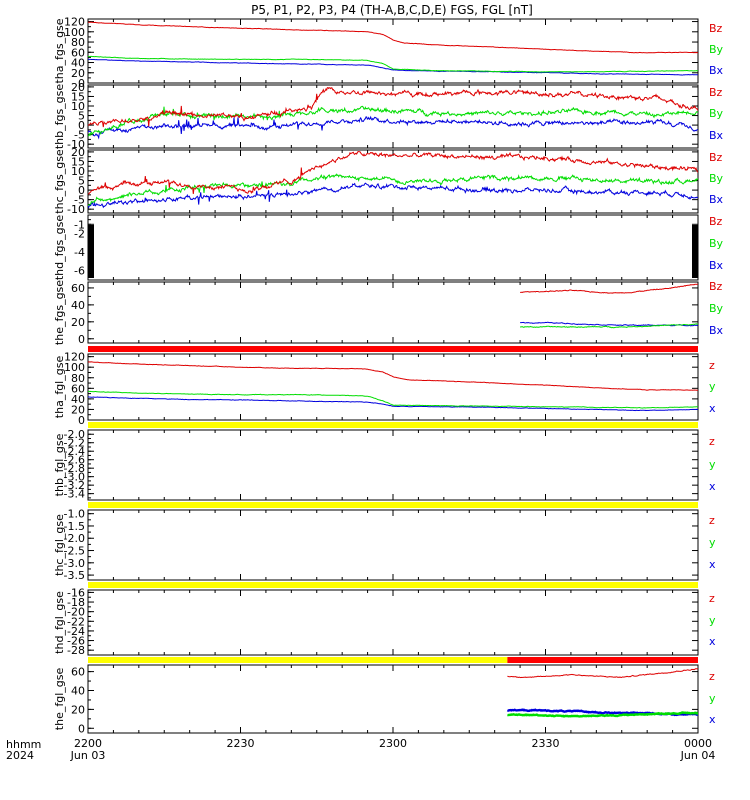  Describe the element at coordinates (59, 312) in the screenshot. I see `y-axis-label: the_fgs_gse` at that location.